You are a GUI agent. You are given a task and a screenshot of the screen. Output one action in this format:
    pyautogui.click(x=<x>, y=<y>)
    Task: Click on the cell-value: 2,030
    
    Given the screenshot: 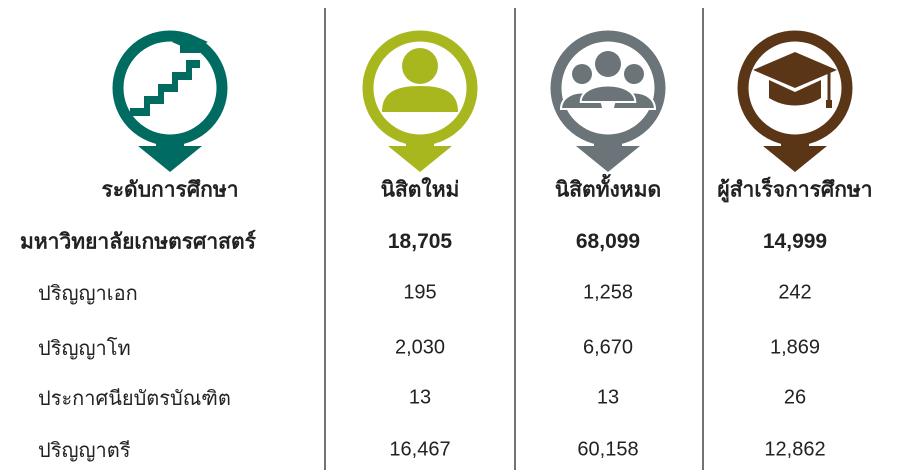 What is the action you would take?
    pyautogui.click(x=420, y=347)
    